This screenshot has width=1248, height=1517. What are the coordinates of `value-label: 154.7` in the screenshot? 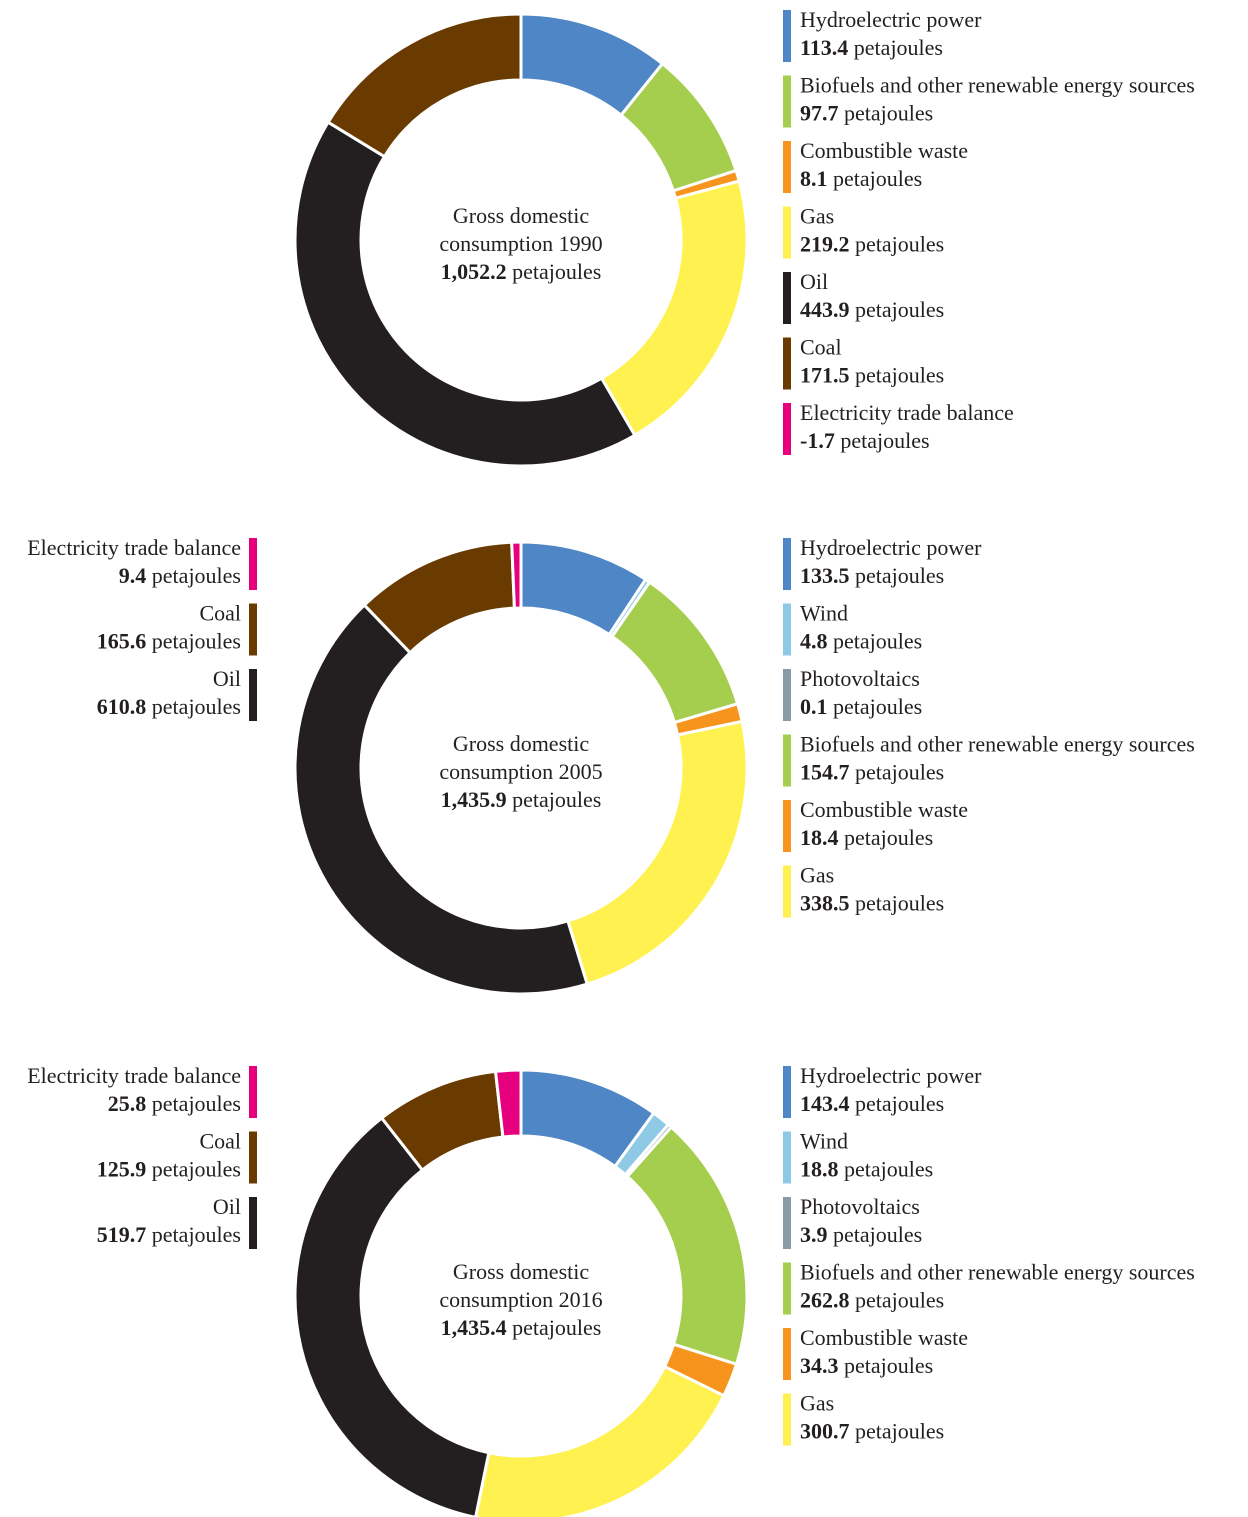 It's located at (825, 772).